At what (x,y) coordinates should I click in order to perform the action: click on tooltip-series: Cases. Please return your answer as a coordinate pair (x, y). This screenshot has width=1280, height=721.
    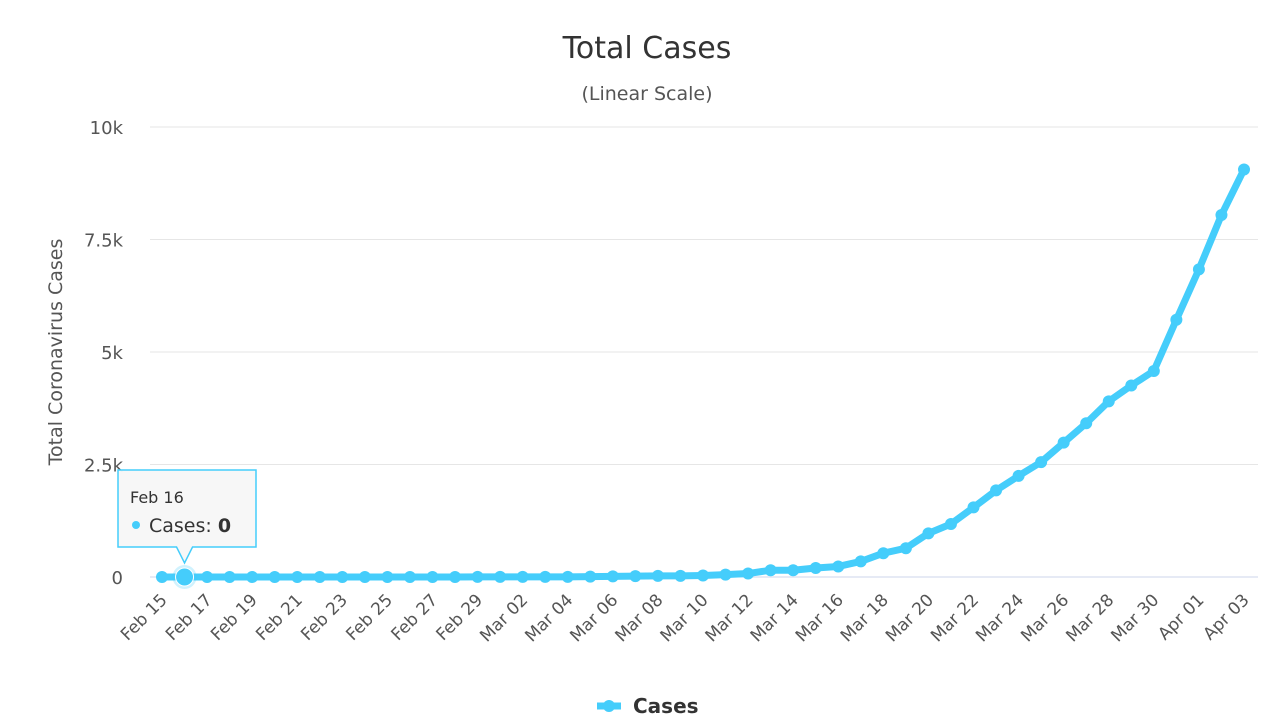
    Looking at the image, I should click on (177, 526).